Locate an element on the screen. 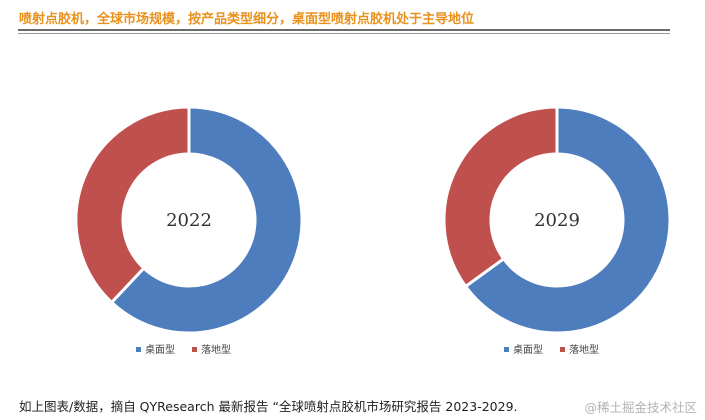  header-divider-thin is located at coordinates (344, 33).